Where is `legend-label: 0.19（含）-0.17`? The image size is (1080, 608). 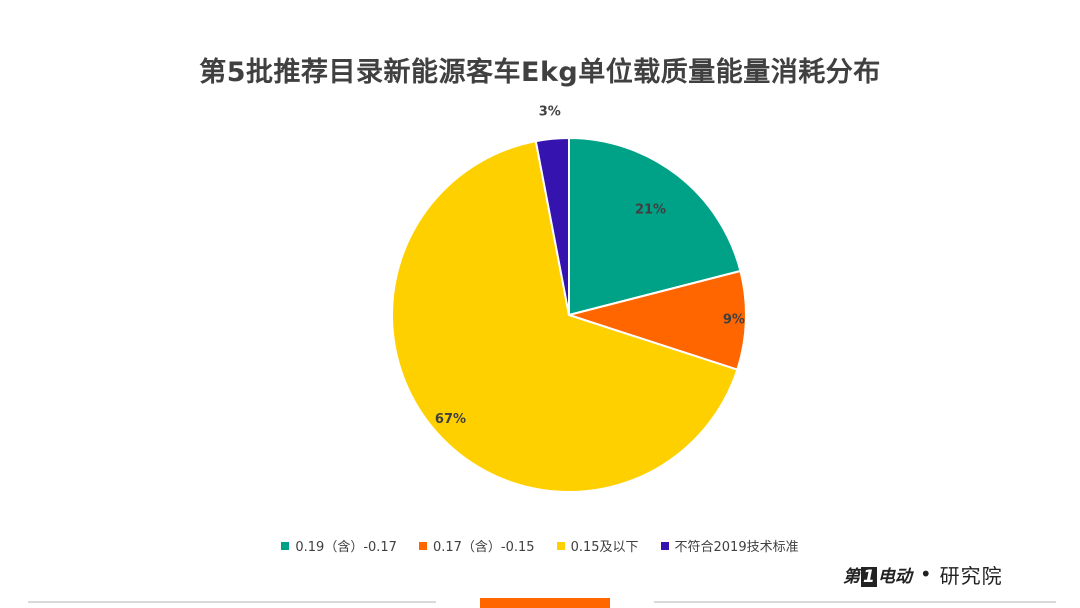
legend-label: 0.19（含）-0.17 is located at coordinates (346, 547).